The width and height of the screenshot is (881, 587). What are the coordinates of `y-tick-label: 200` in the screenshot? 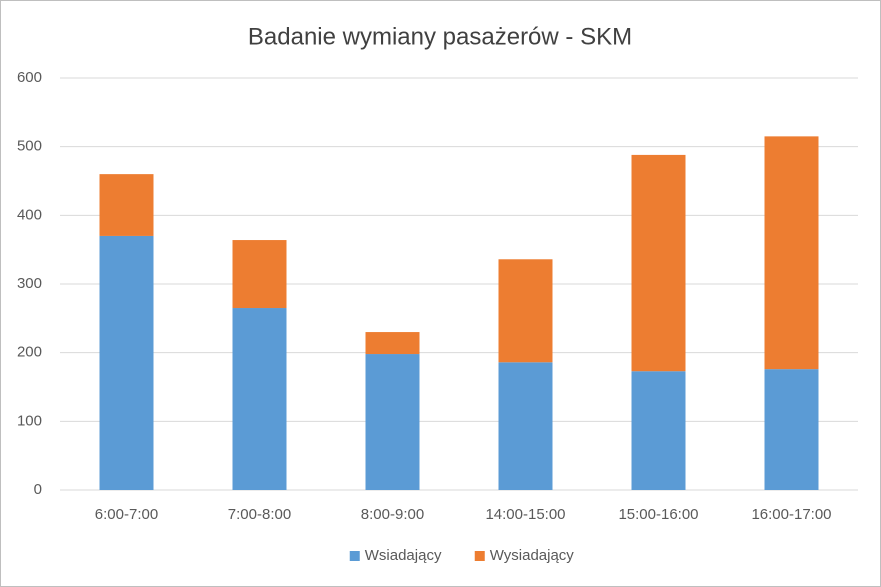 It's located at (29, 352).